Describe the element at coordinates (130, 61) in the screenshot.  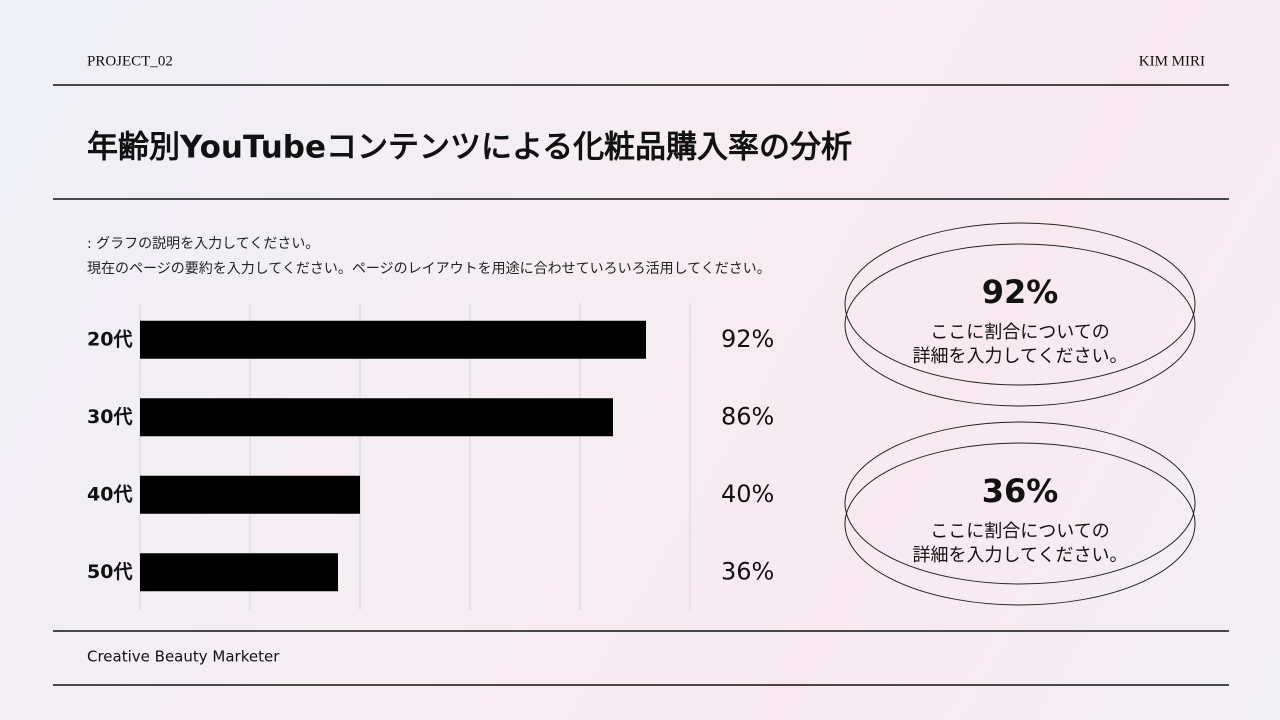
I see `project-label: PROJECT_02` at that location.